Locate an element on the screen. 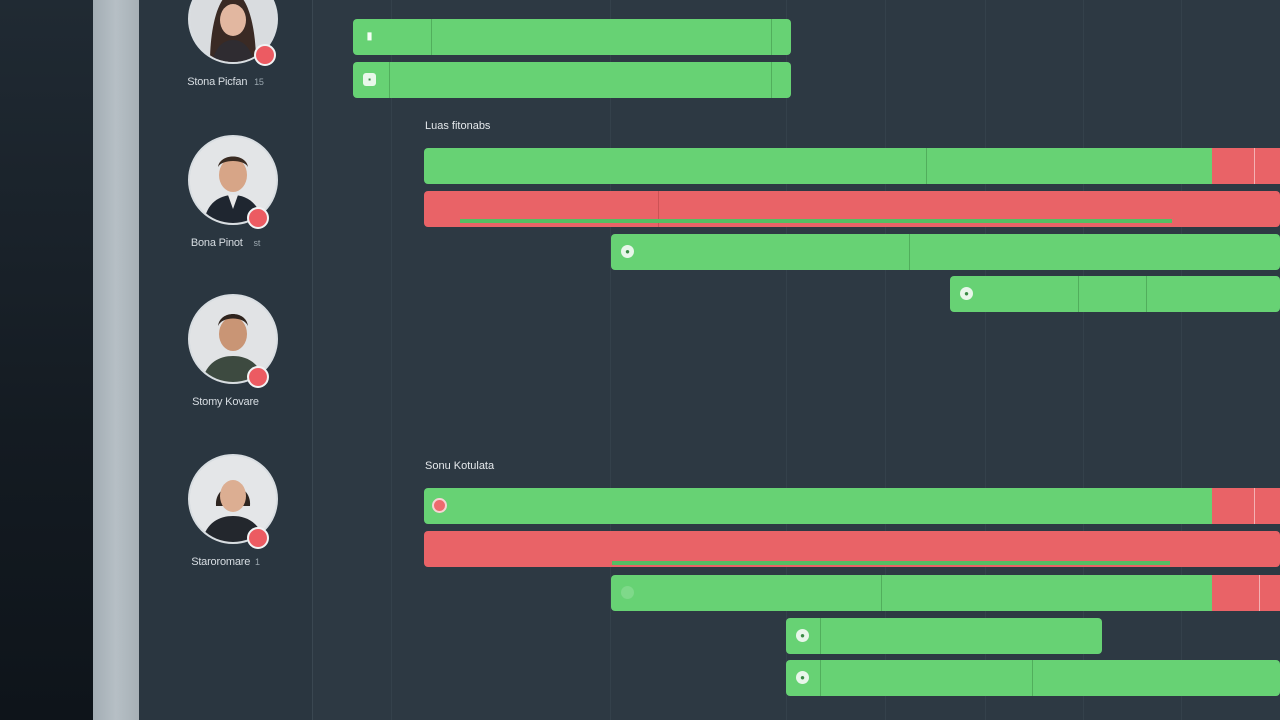 This screenshot has height=720, width=1280. person-name-suffix: st is located at coordinates (257, 243).